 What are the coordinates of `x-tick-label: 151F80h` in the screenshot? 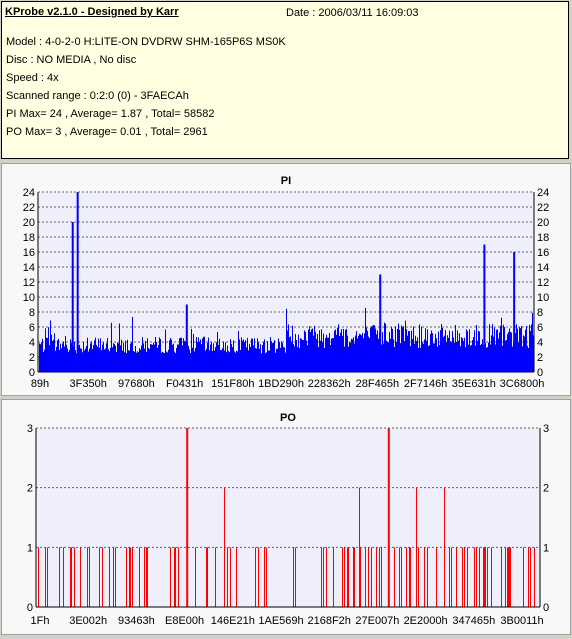 It's located at (232, 384).